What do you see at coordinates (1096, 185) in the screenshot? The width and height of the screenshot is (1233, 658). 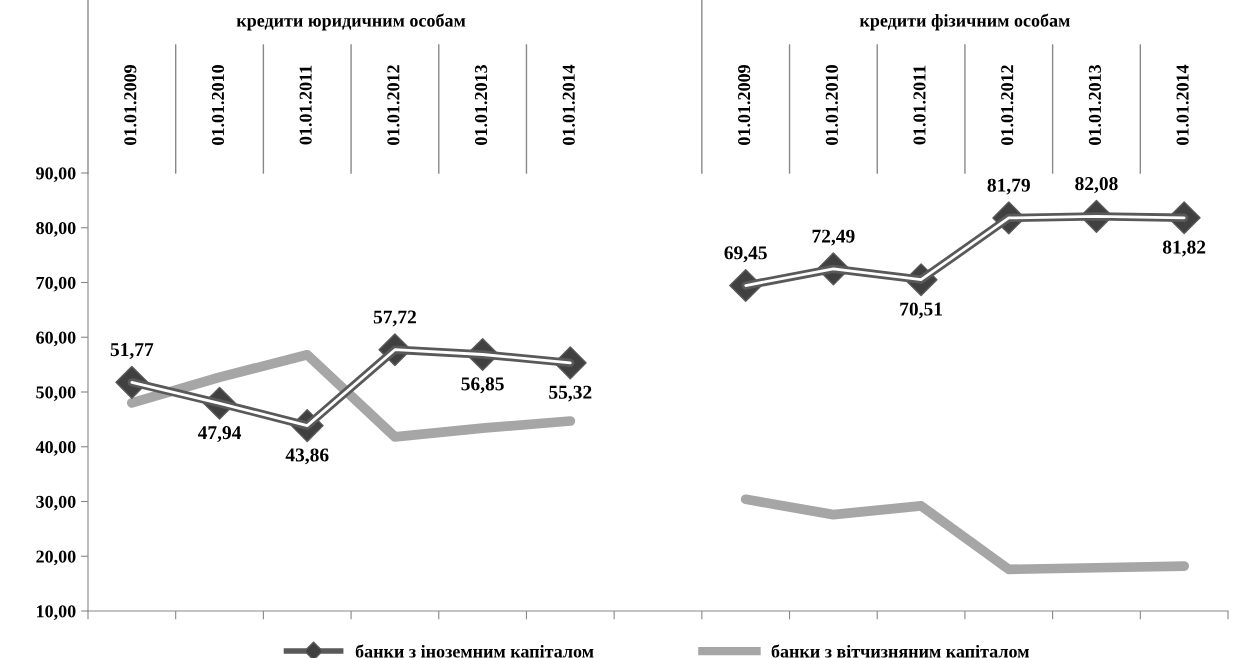 I see `data-label: 82,08` at bounding box center [1096, 185].